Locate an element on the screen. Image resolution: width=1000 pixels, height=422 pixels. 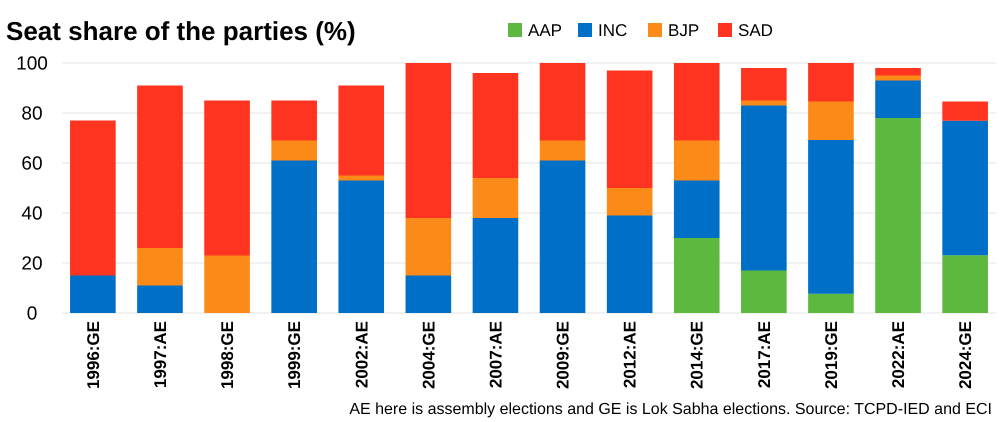
chart-title: Seat share of the parties (%) is located at coordinates (181, 31).